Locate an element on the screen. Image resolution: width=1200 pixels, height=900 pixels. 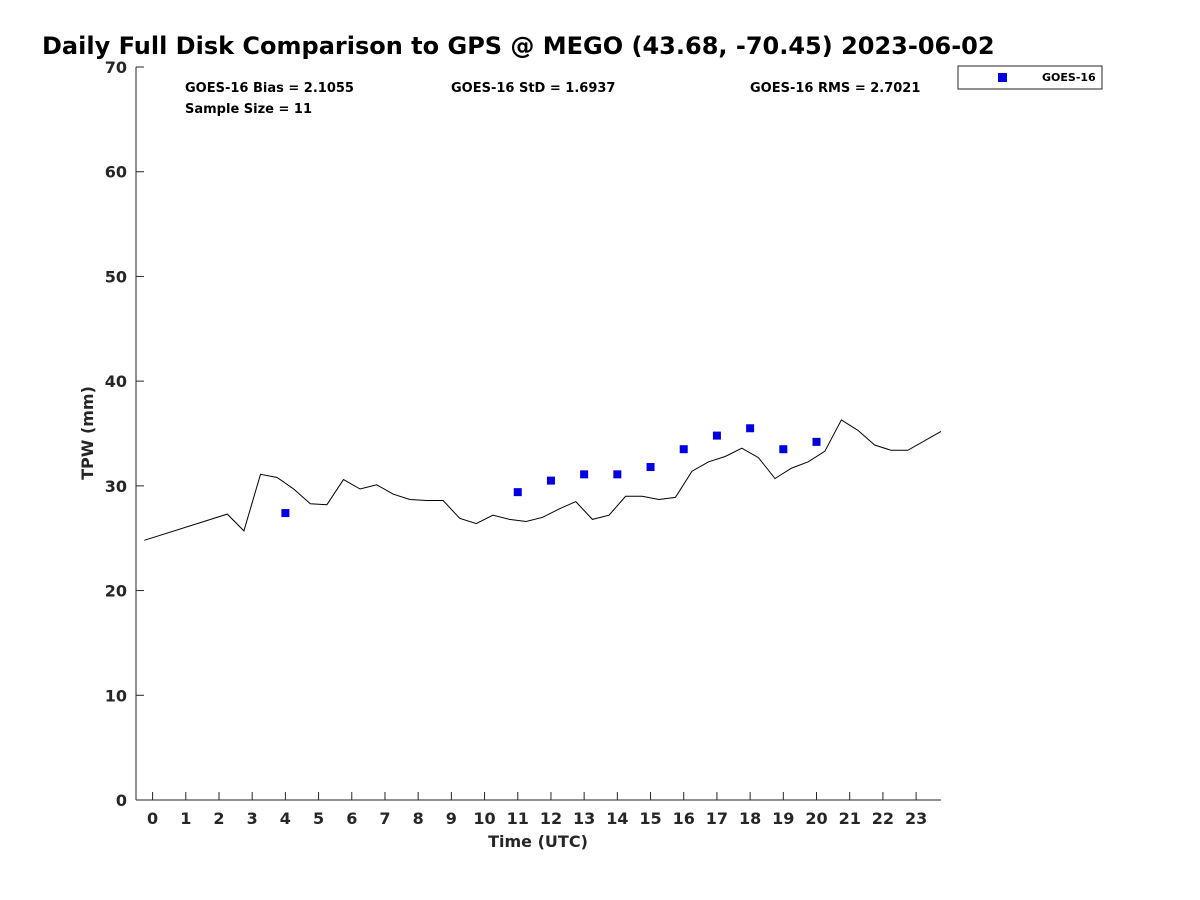
x-tick-label: 1 is located at coordinates (185, 818).